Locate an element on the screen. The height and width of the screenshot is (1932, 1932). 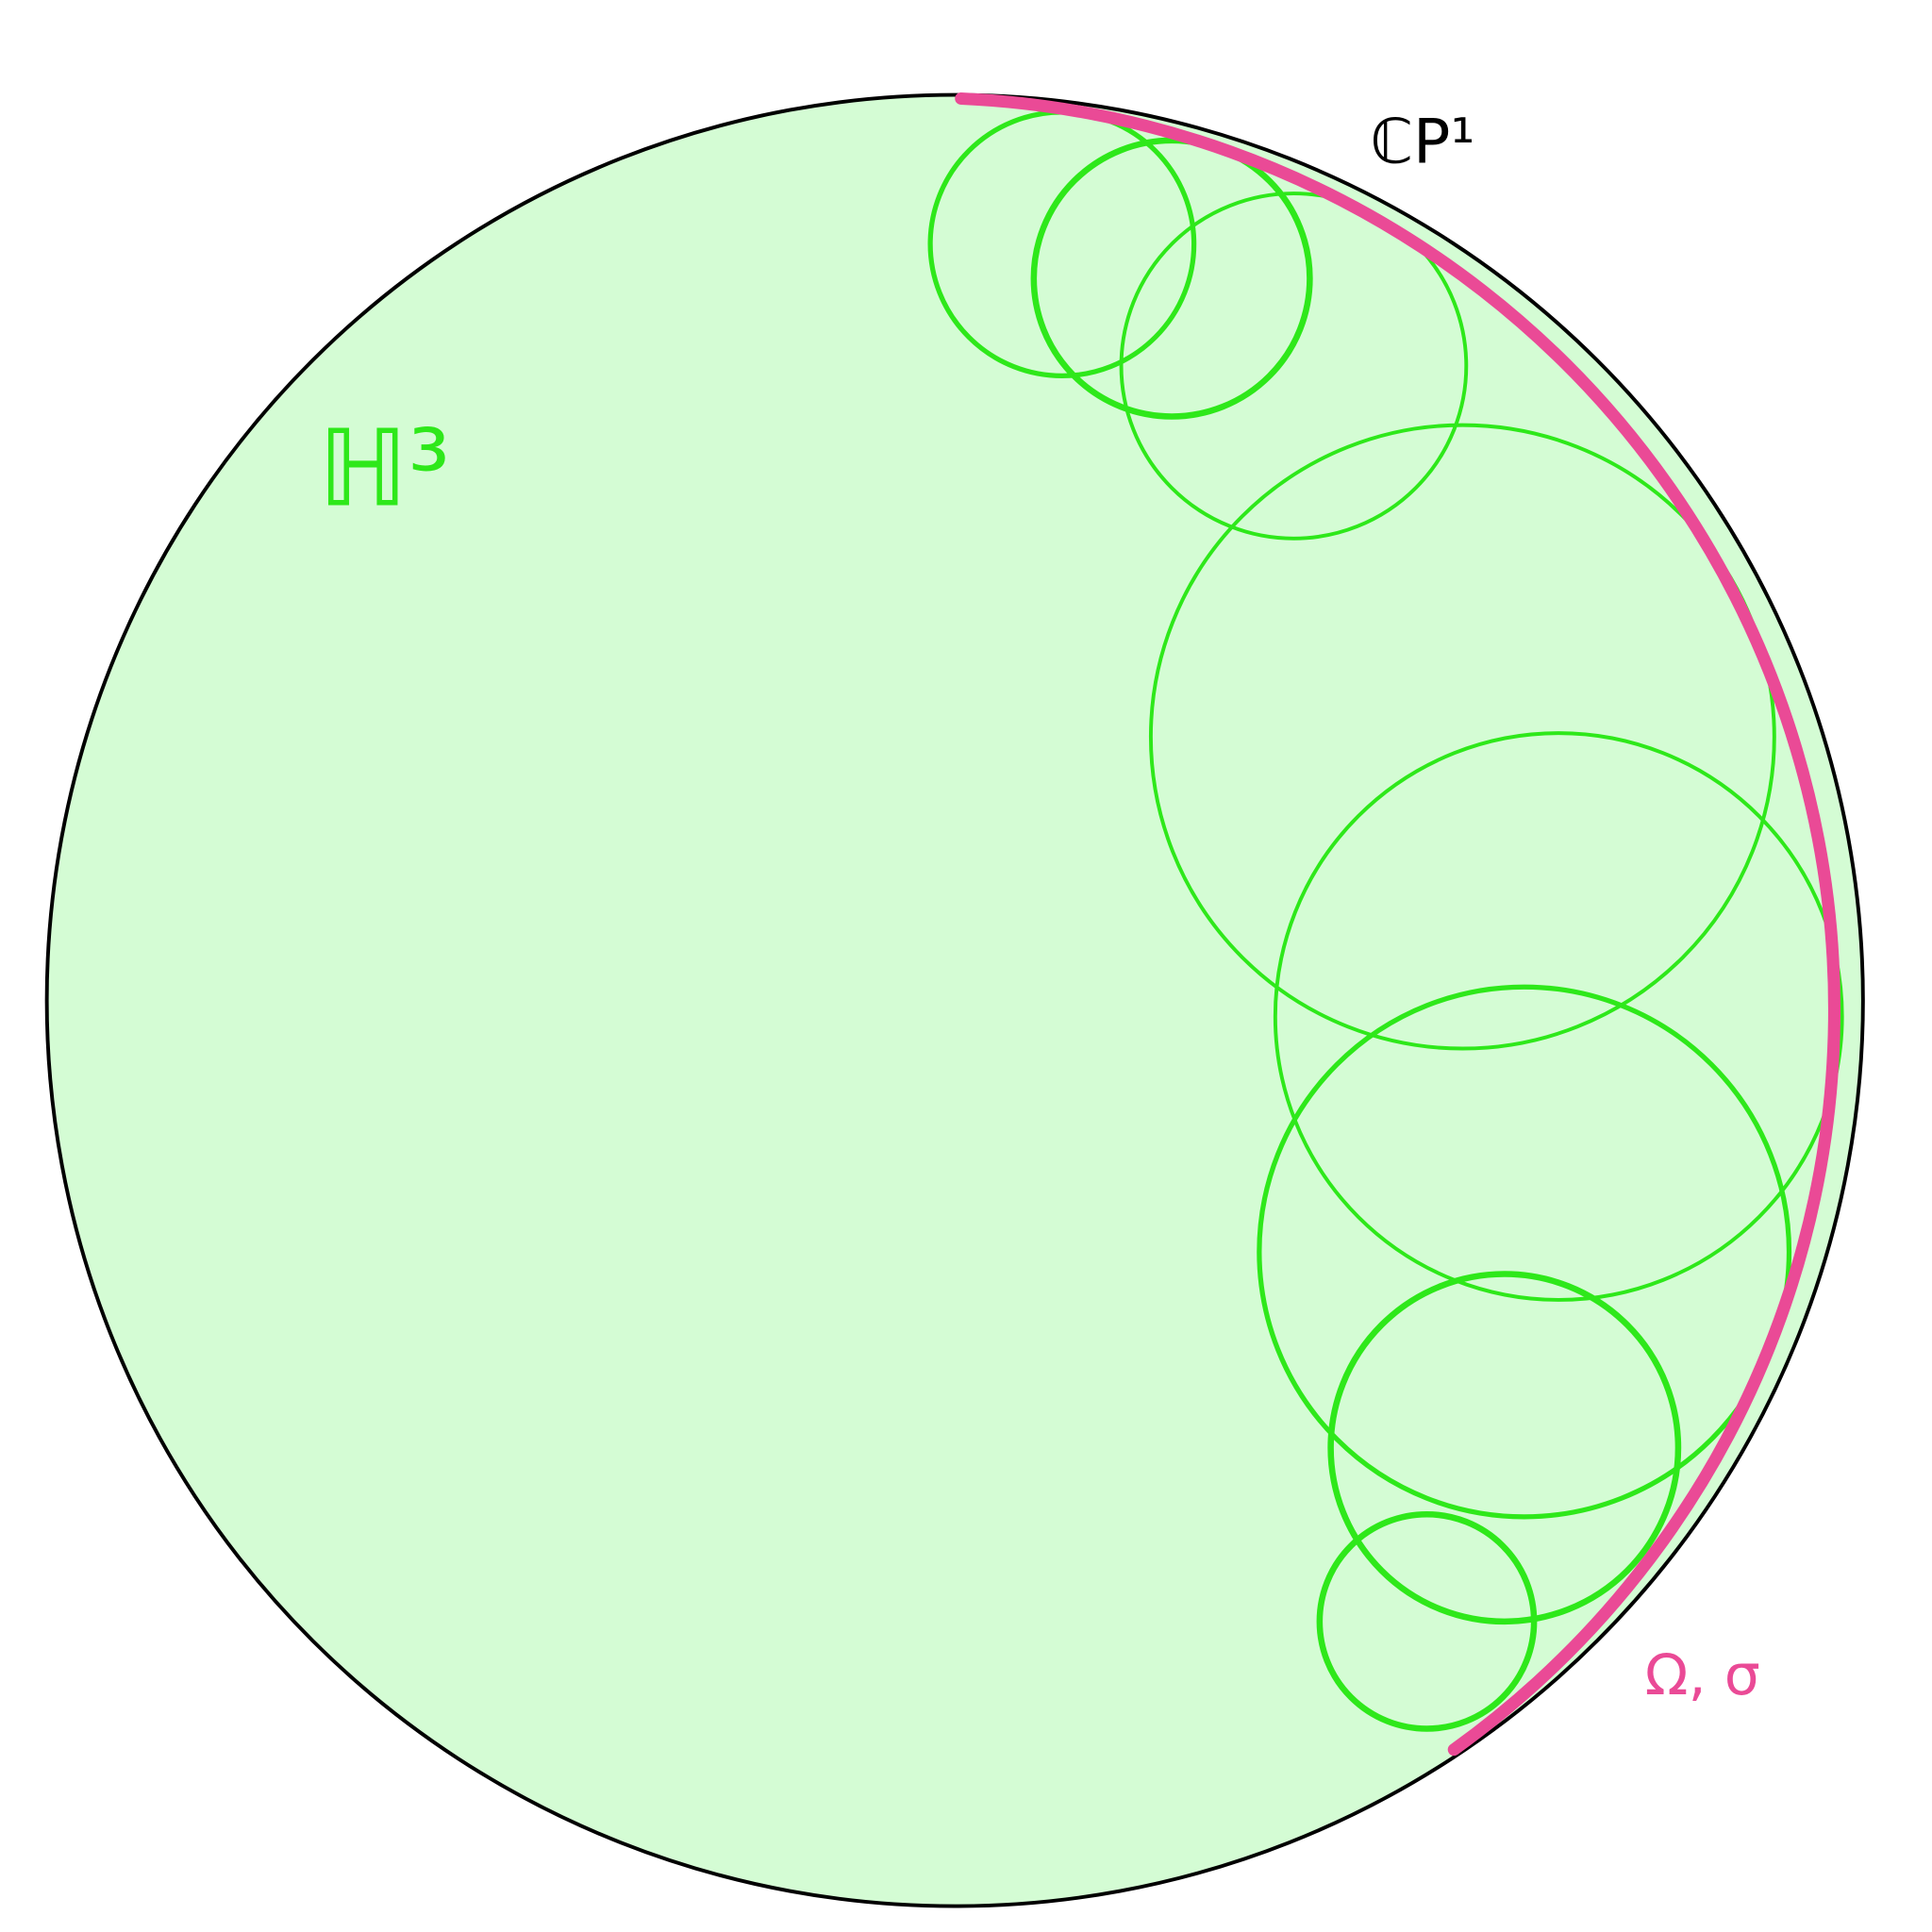
boundary-label: ℂP¹ is located at coordinates (1422, 141).